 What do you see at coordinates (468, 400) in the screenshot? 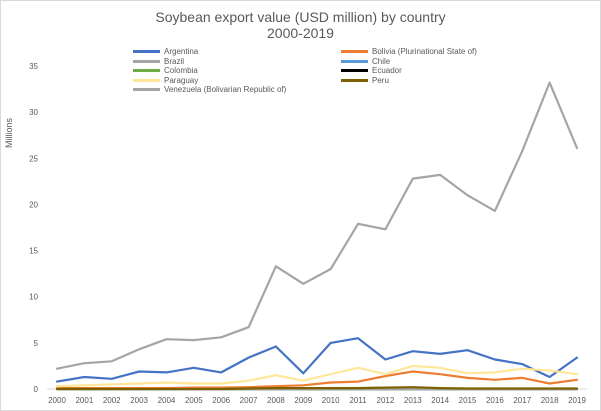
I see `x-tick-label: 2015` at bounding box center [468, 400].